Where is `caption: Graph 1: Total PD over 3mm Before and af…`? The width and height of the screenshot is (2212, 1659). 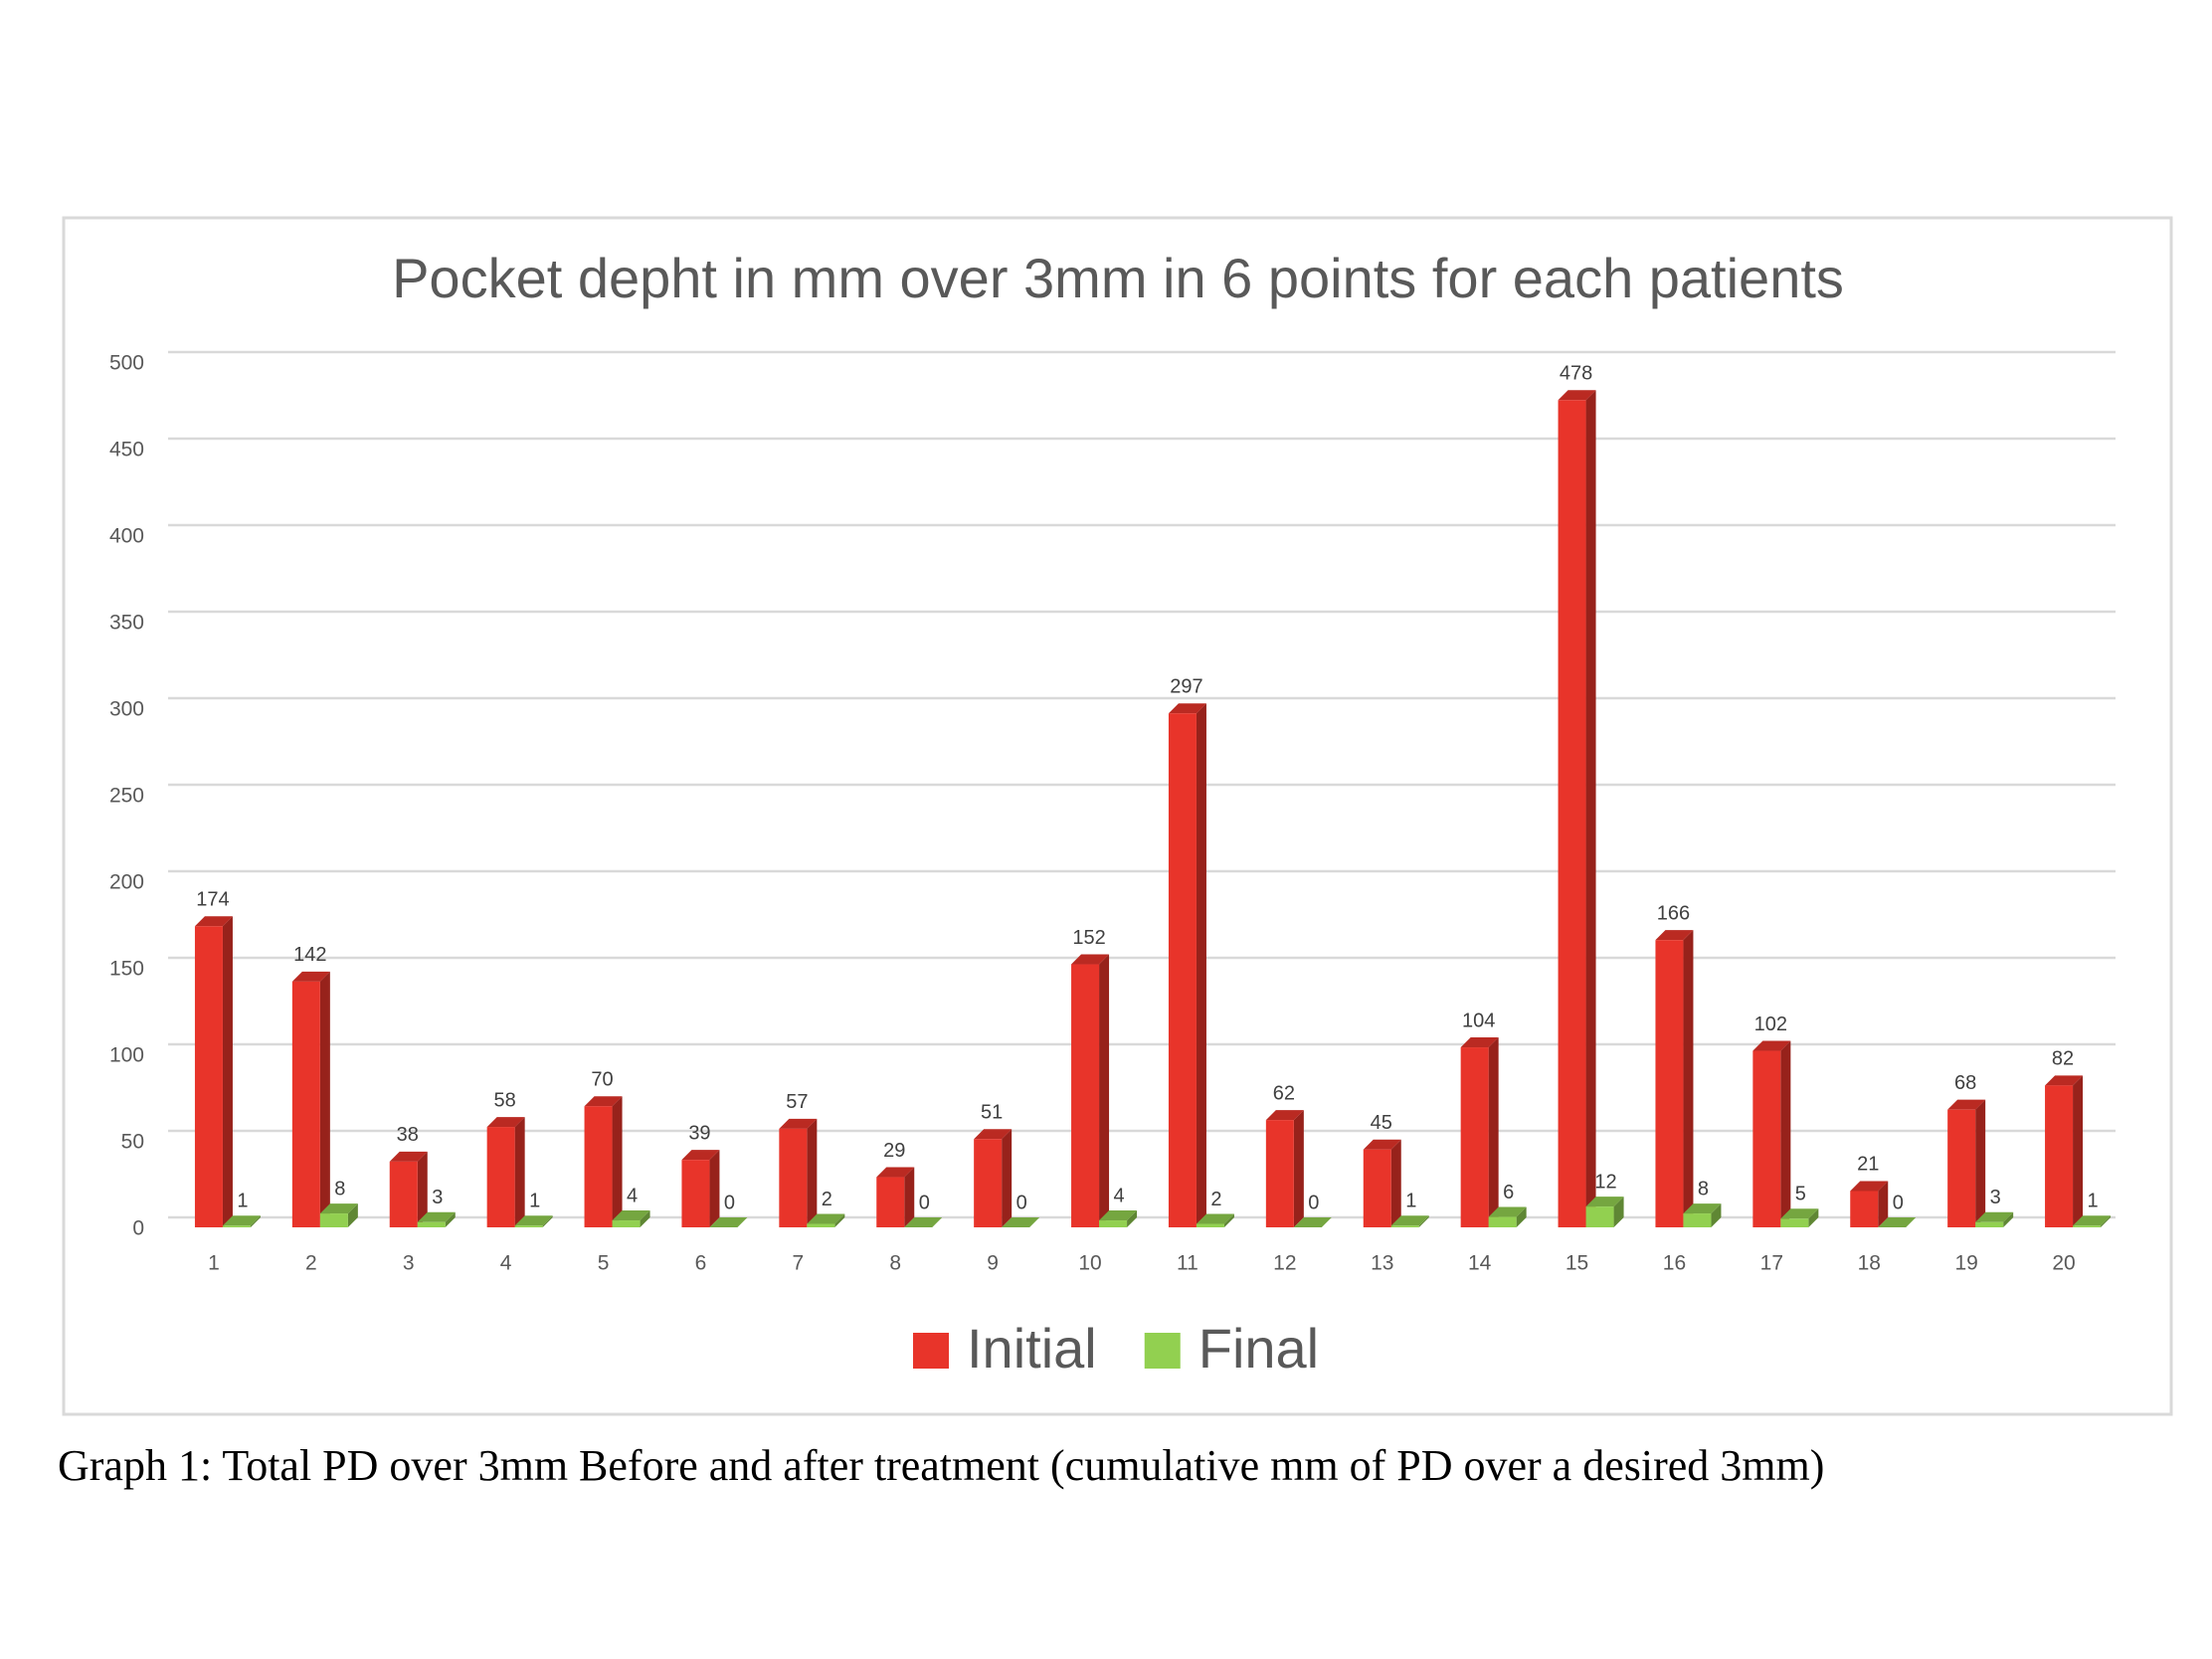
caption: Graph 1: Total PD over 3mm Before and af… is located at coordinates (941, 1465).